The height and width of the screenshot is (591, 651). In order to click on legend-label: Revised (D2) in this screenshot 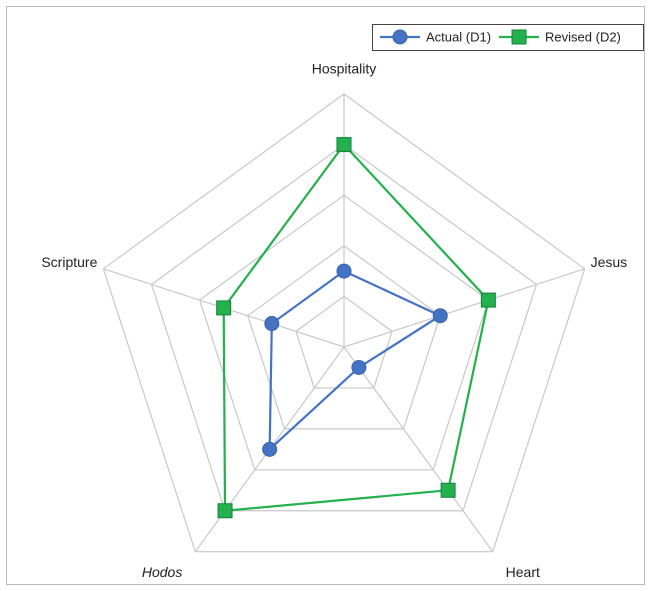, I will do `click(583, 36)`.